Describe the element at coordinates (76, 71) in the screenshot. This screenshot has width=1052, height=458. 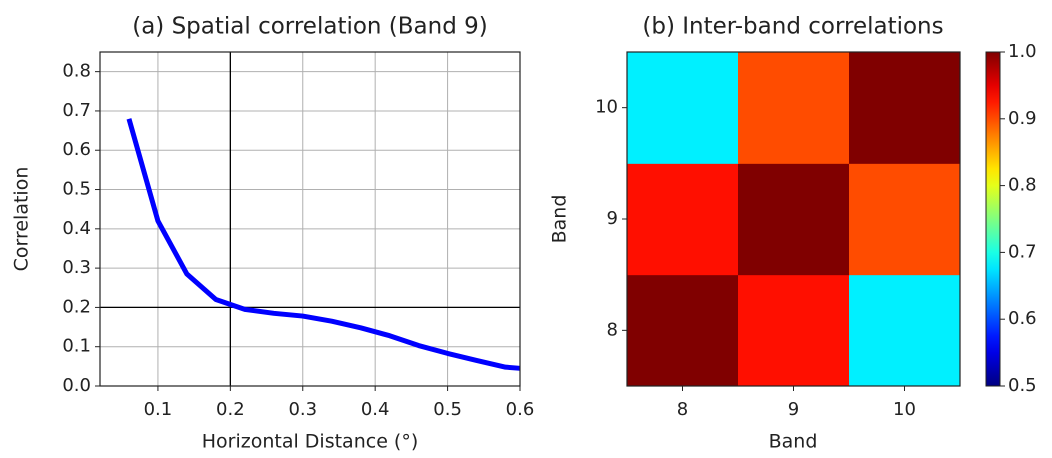
I see `y-tick-label: 0.8` at that location.